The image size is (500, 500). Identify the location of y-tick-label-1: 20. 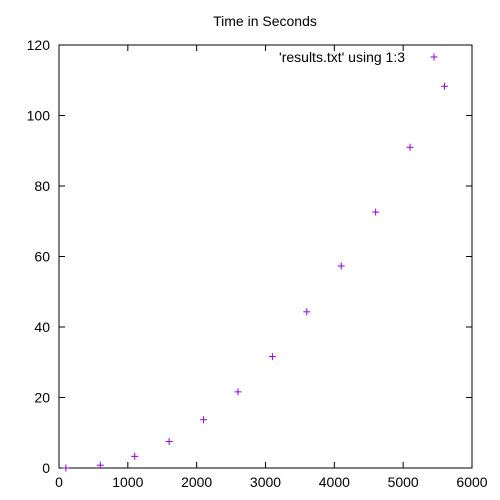
(42, 398).